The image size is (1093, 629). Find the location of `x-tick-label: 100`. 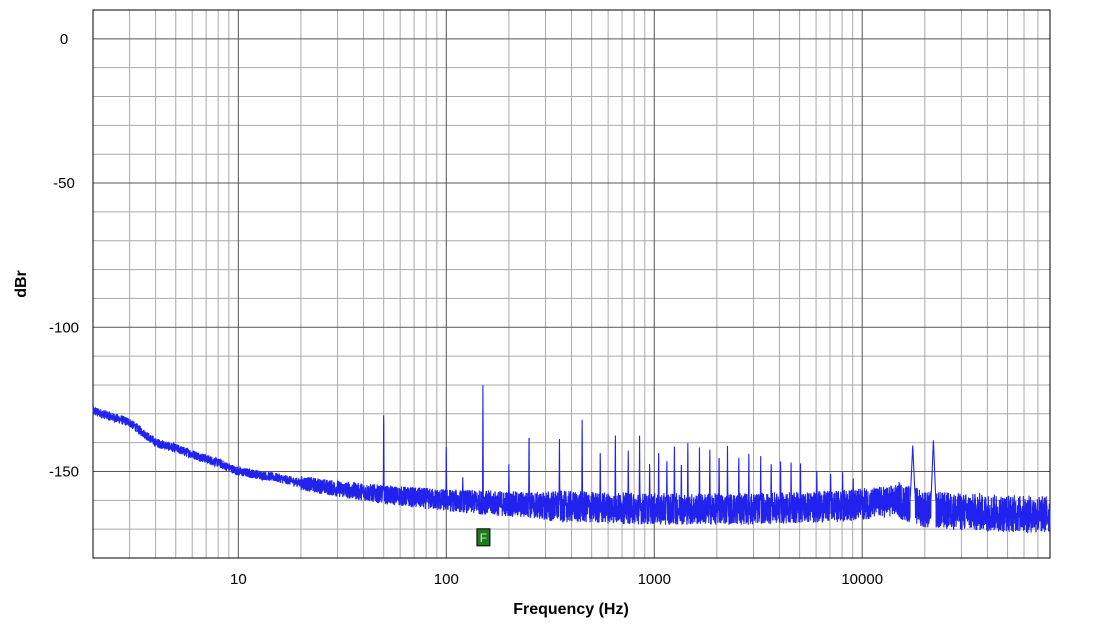

x-tick-label: 100 is located at coordinates (446, 579).